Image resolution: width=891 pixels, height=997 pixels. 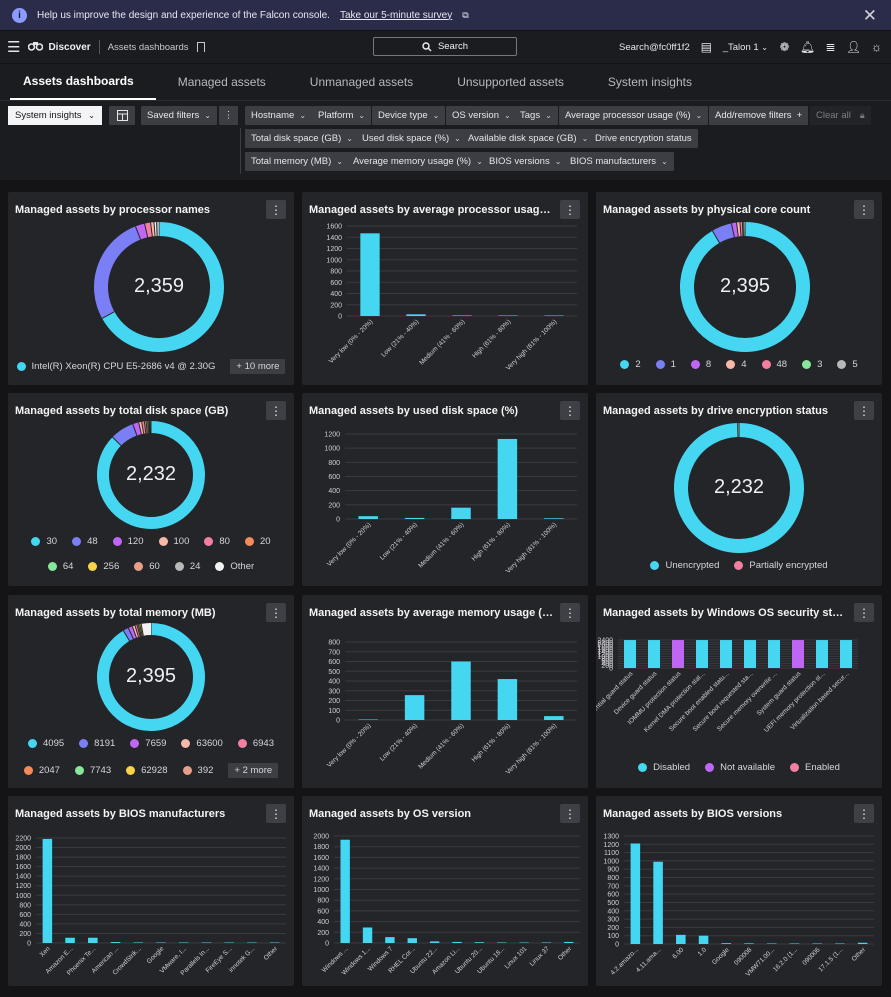 What do you see at coordinates (173, 541) in the screenshot?
I see `legend-item: 100` at bounding box center [173, 541].